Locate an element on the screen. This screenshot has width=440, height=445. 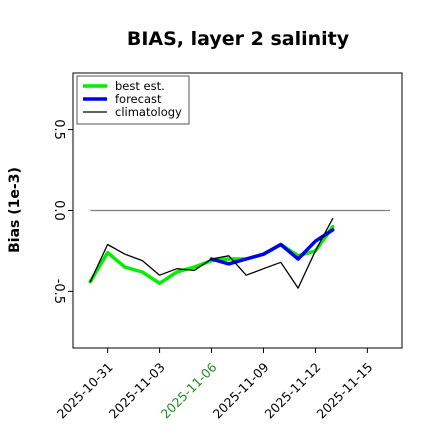
series-line-forecast is located at coordinates (272, 247).